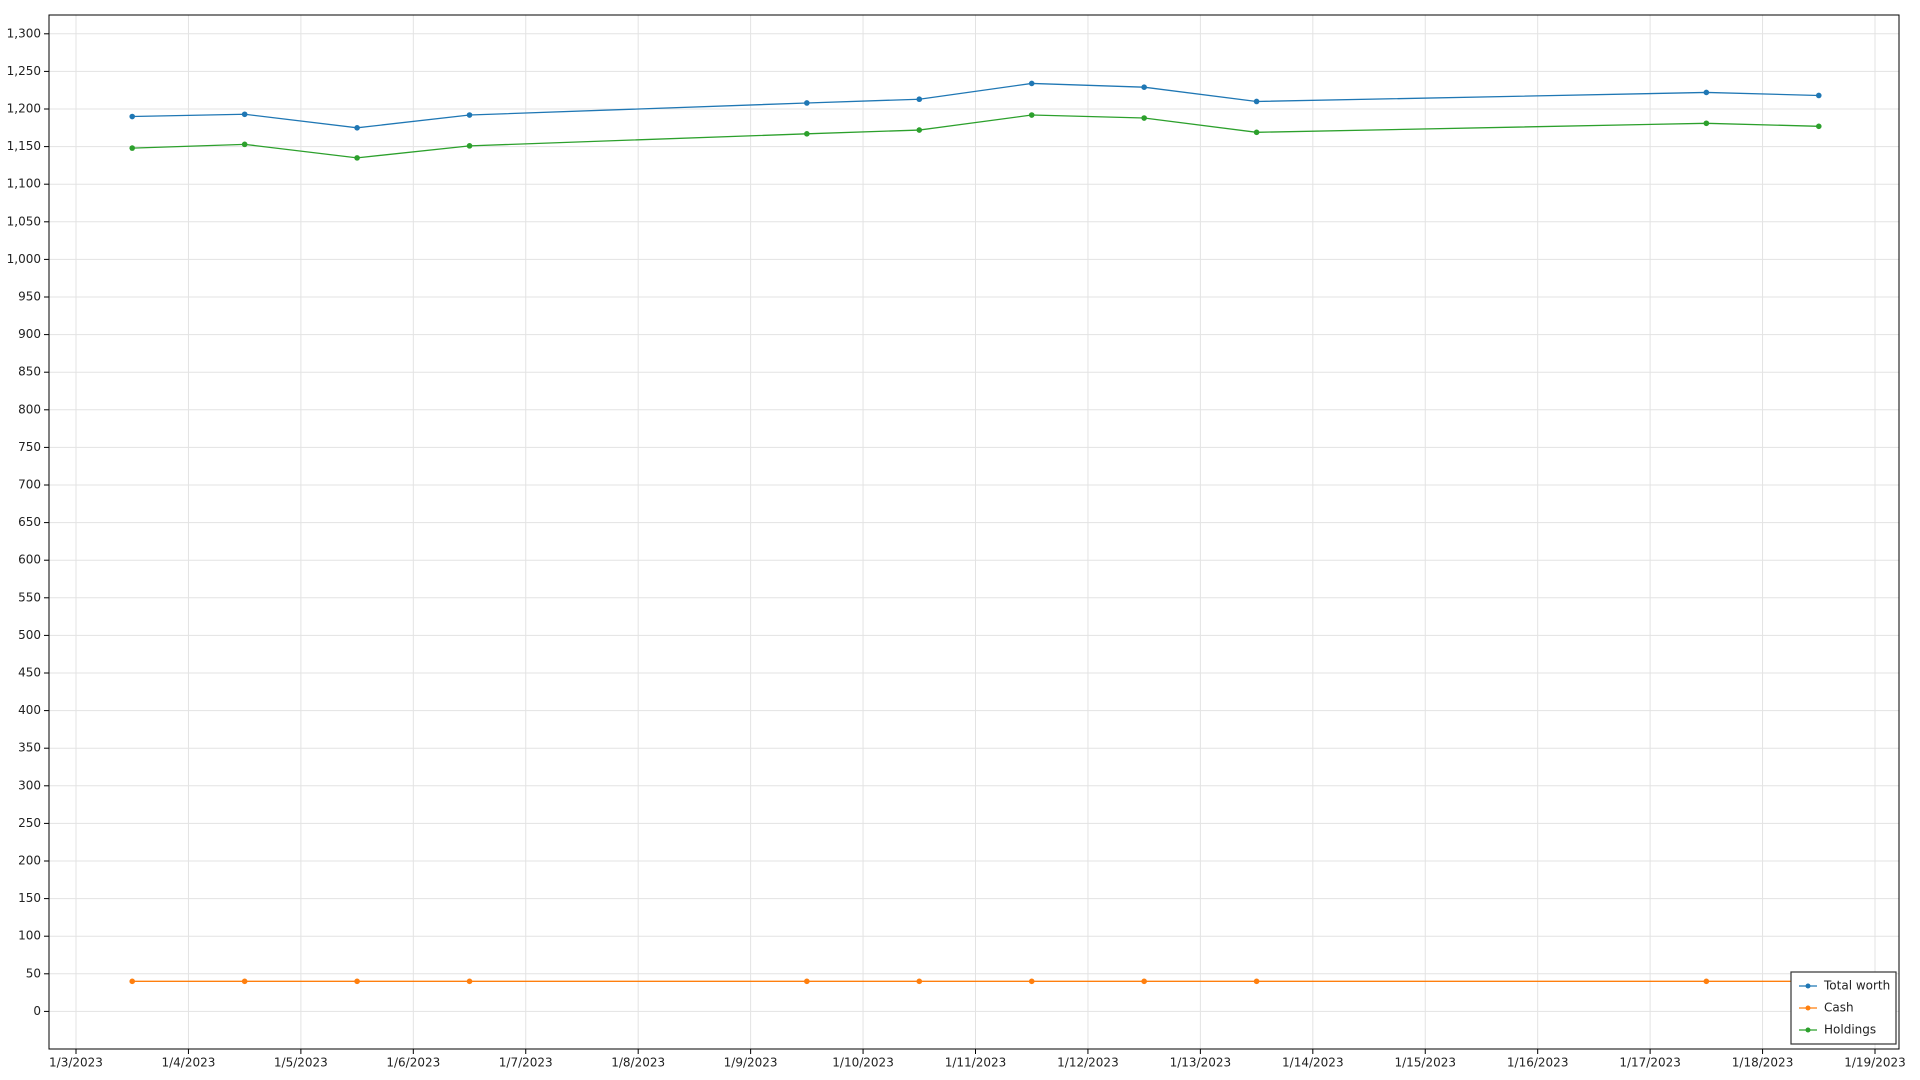  Describe the element at coordinates (29, 748) in the screenshot. I see `y-tick-label: 350` at that location.